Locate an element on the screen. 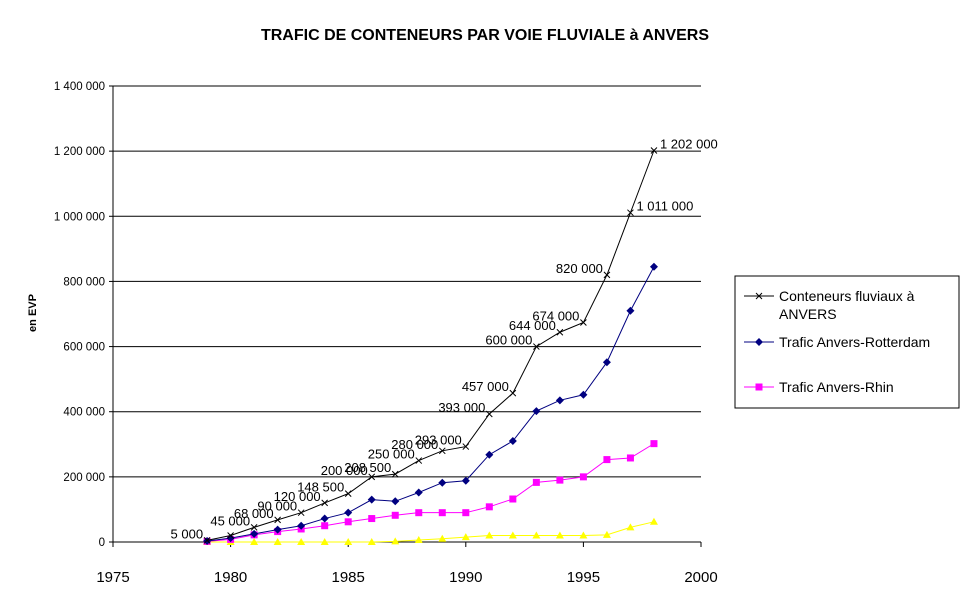  x-tick-label: 1975 is located at coordinates (112, 577).